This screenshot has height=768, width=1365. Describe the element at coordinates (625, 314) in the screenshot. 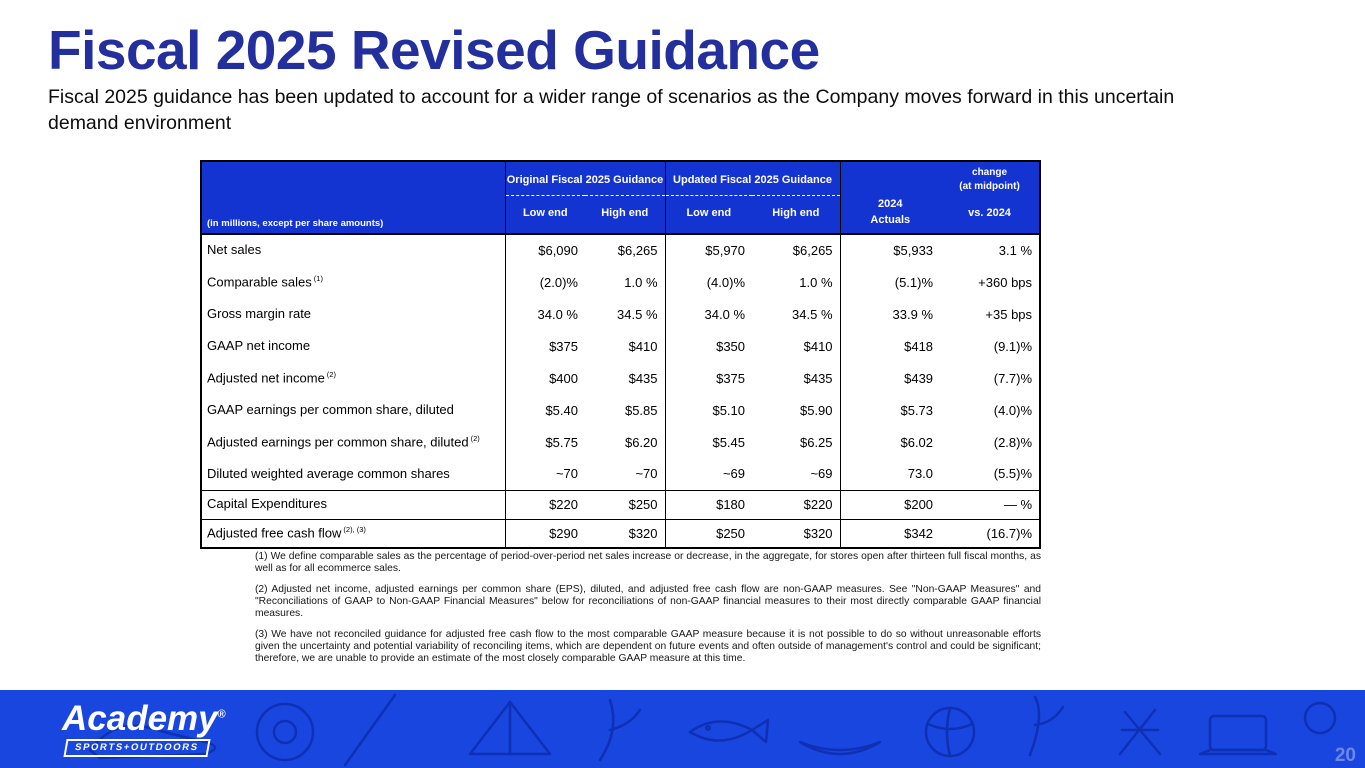

I see `cell-value: 34.5 %` at that location.